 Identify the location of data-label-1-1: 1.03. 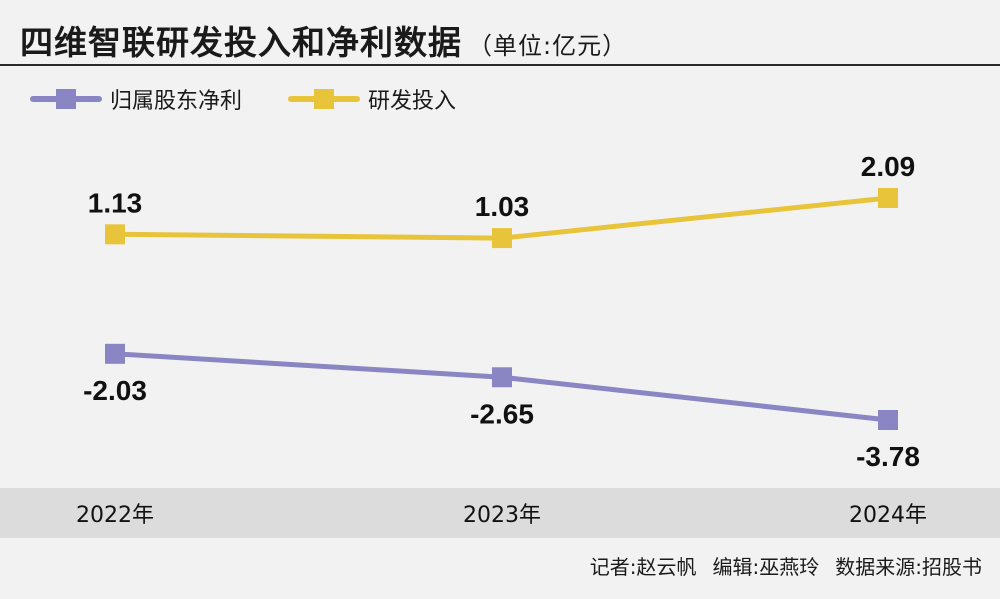
(502, 206).